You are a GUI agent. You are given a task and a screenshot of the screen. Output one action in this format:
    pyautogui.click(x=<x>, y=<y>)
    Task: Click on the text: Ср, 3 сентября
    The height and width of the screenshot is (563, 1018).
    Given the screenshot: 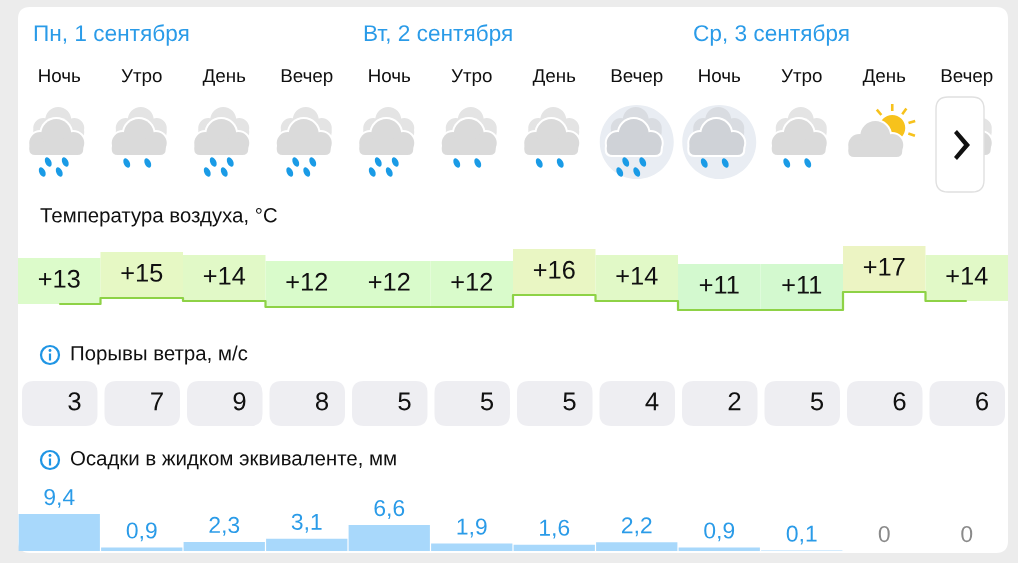 What is the action you would take?
    pyautogui.click(x=771, y=35)
    